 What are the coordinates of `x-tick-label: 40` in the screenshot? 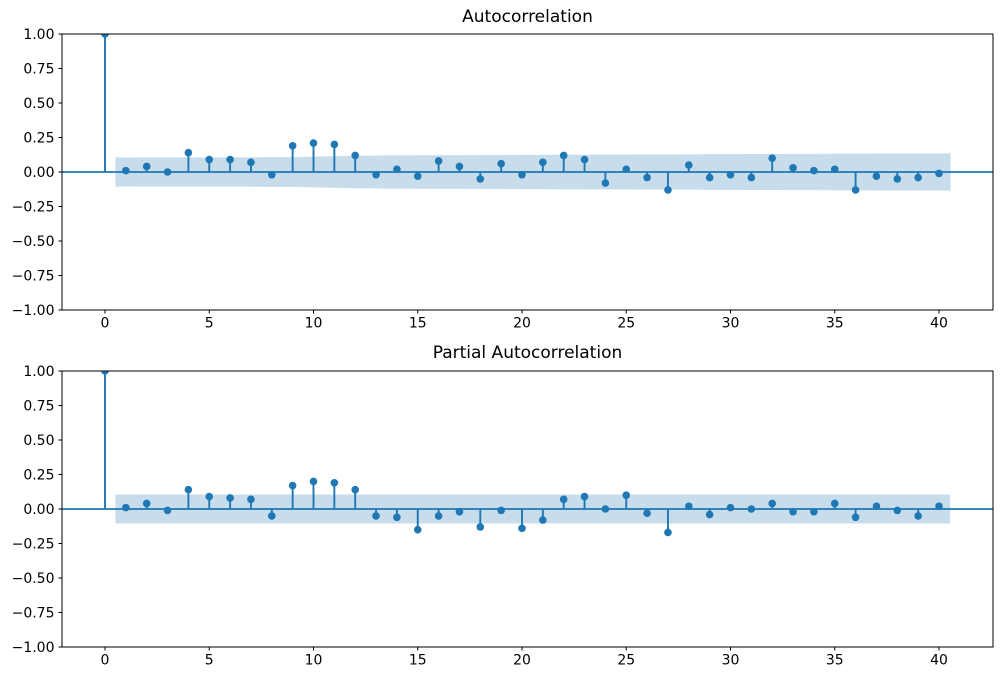 It's located at (939, 661).